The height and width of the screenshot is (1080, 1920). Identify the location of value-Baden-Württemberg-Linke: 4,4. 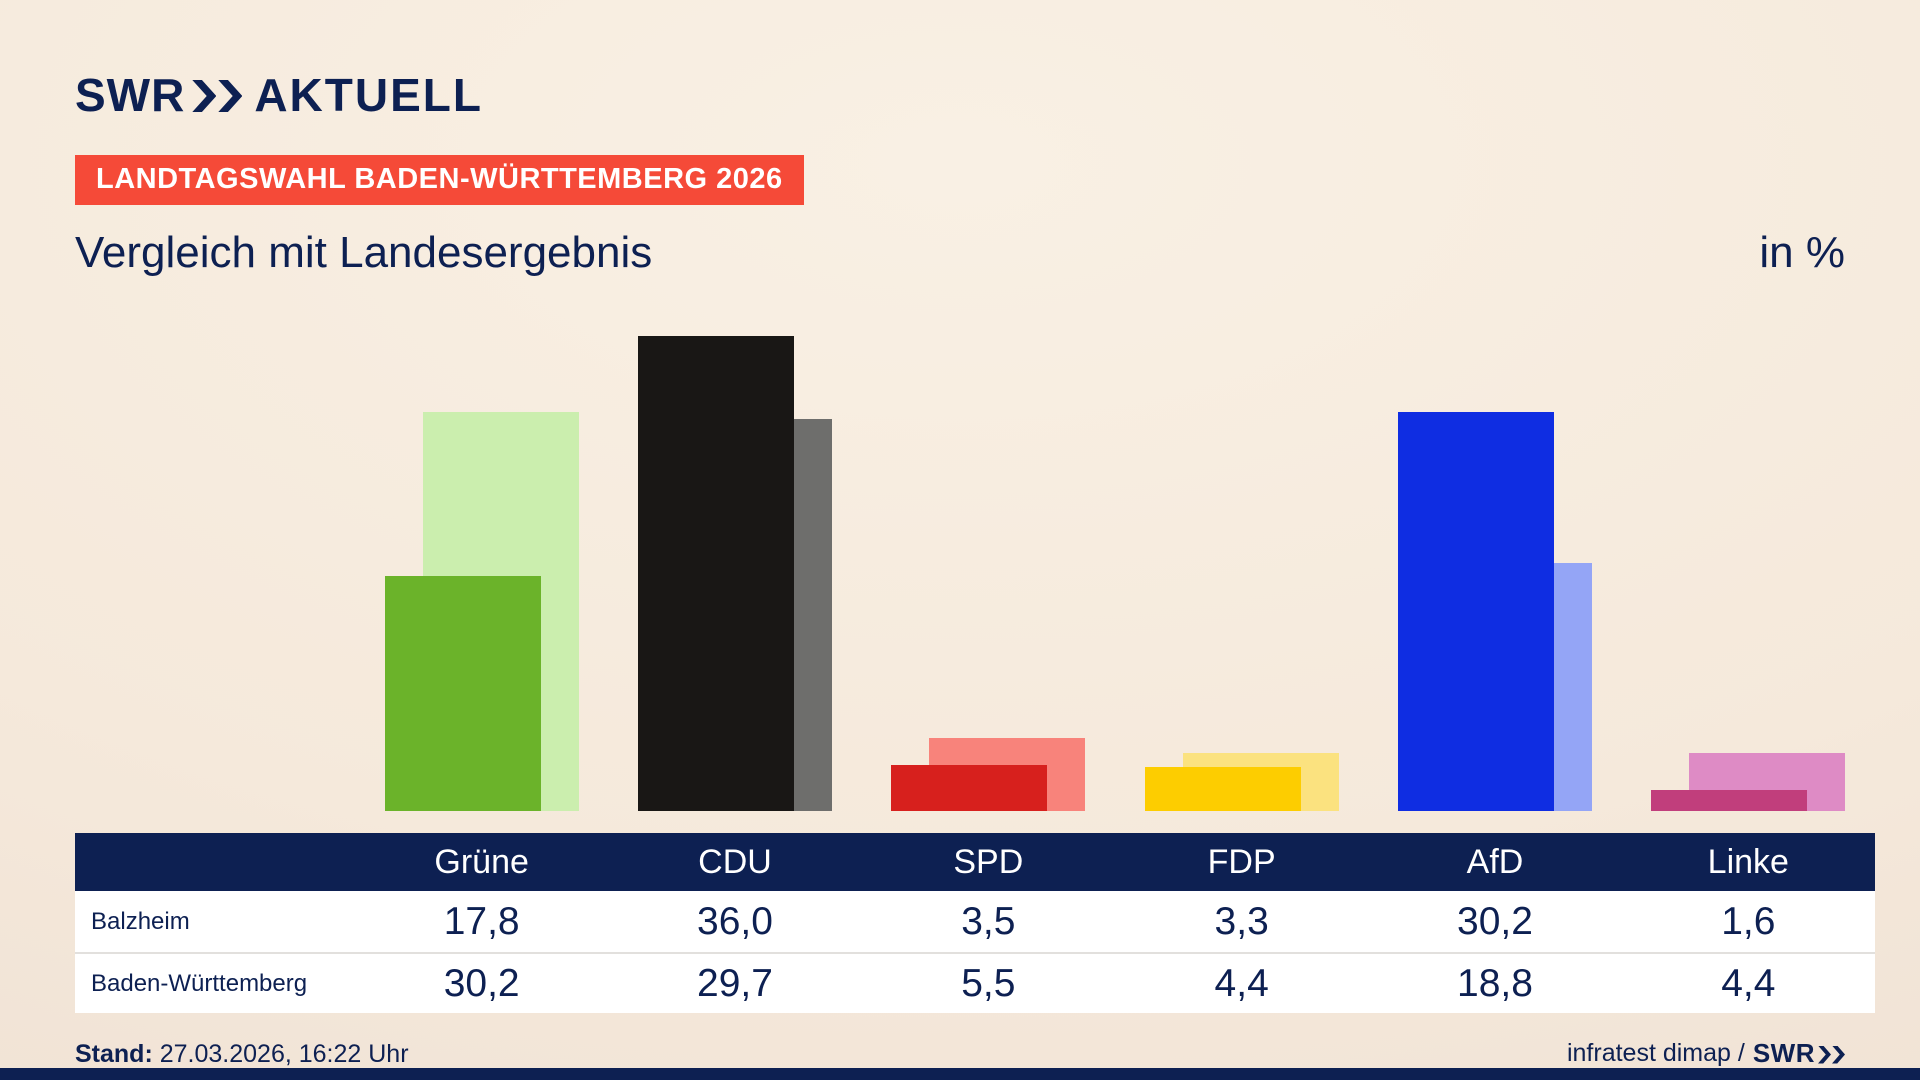
(1748, 983).